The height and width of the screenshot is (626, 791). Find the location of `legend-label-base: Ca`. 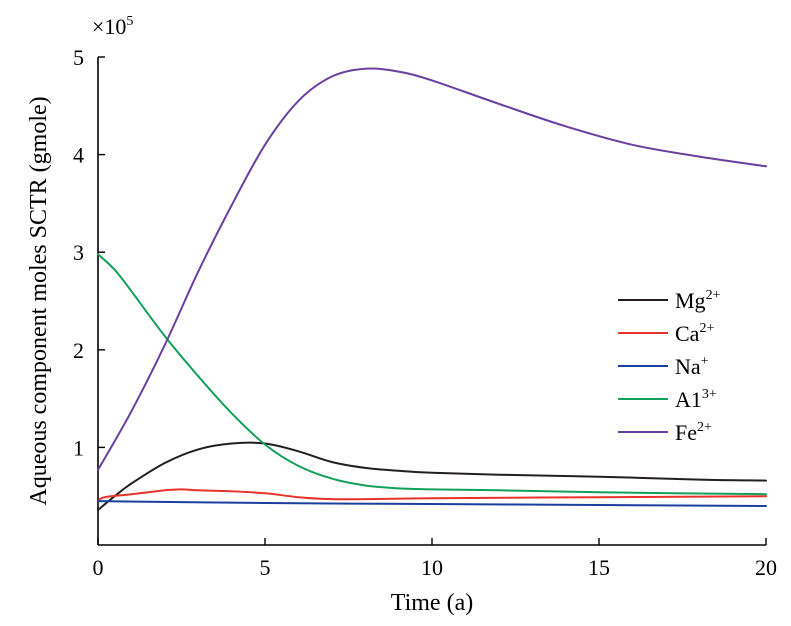

legend-label-base: Ca is located at coordinates (687, 333).